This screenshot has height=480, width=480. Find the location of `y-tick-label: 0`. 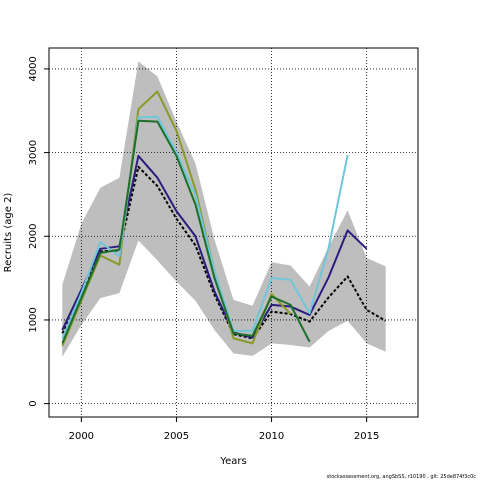

y-tick-label: 0 is located at coordinates (33, 403).